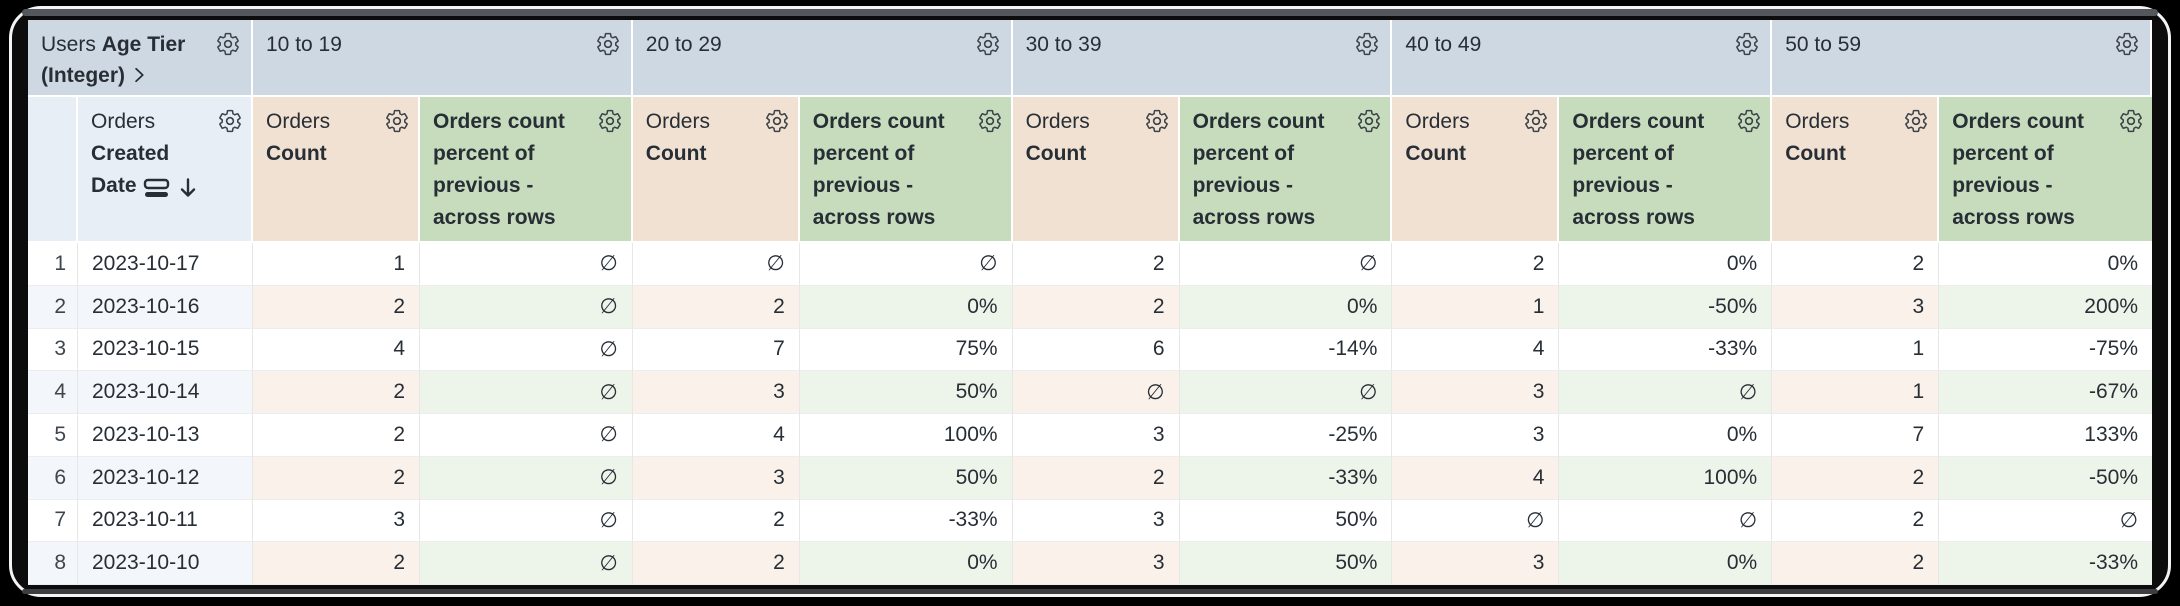  Describe the element at coordinates (1286, 435) in the screenshot. I see `percent-cell: -25%` at that location.